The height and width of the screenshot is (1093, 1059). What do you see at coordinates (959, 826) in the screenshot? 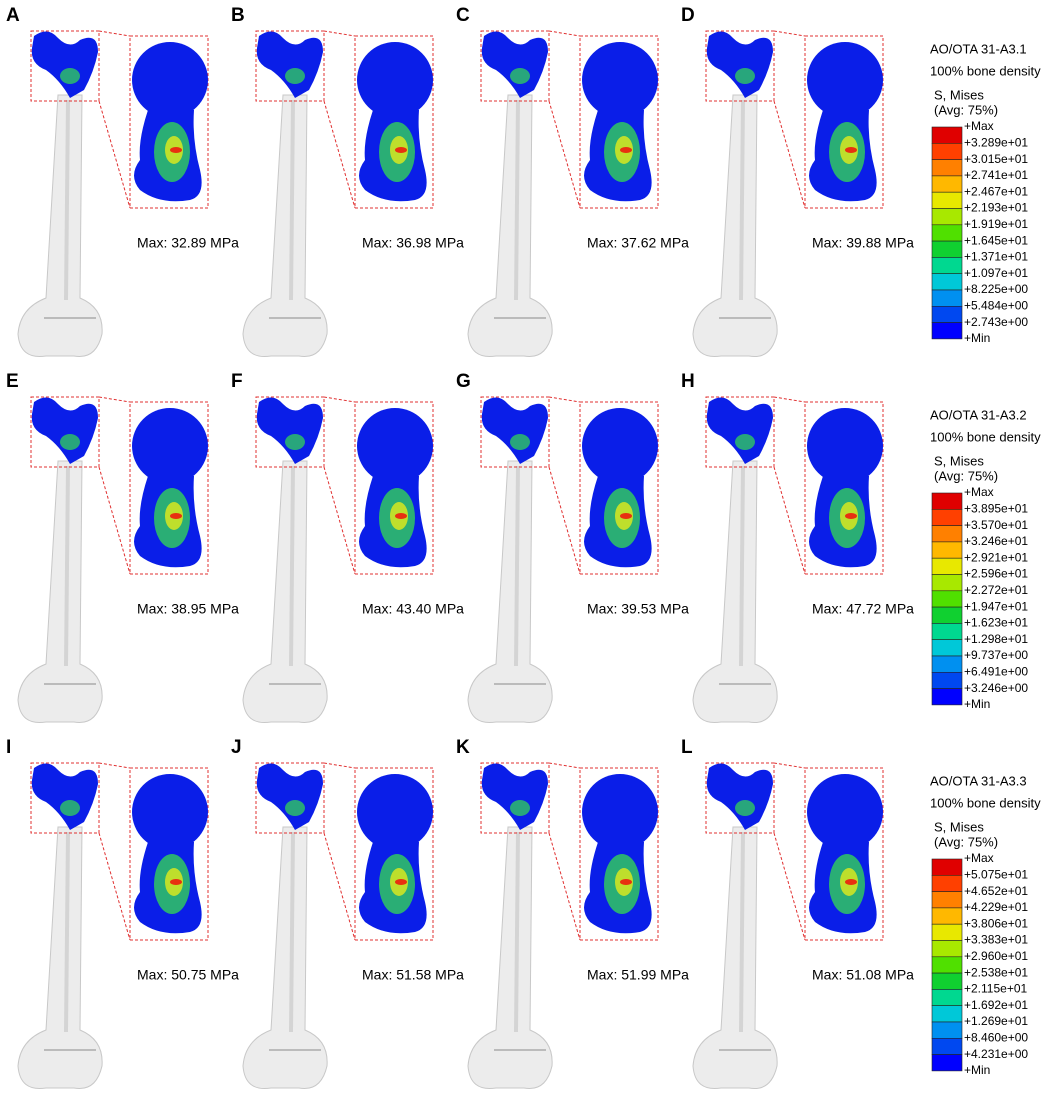
I see `legend-variable: S, Mises` at bounding box center [959, 826].